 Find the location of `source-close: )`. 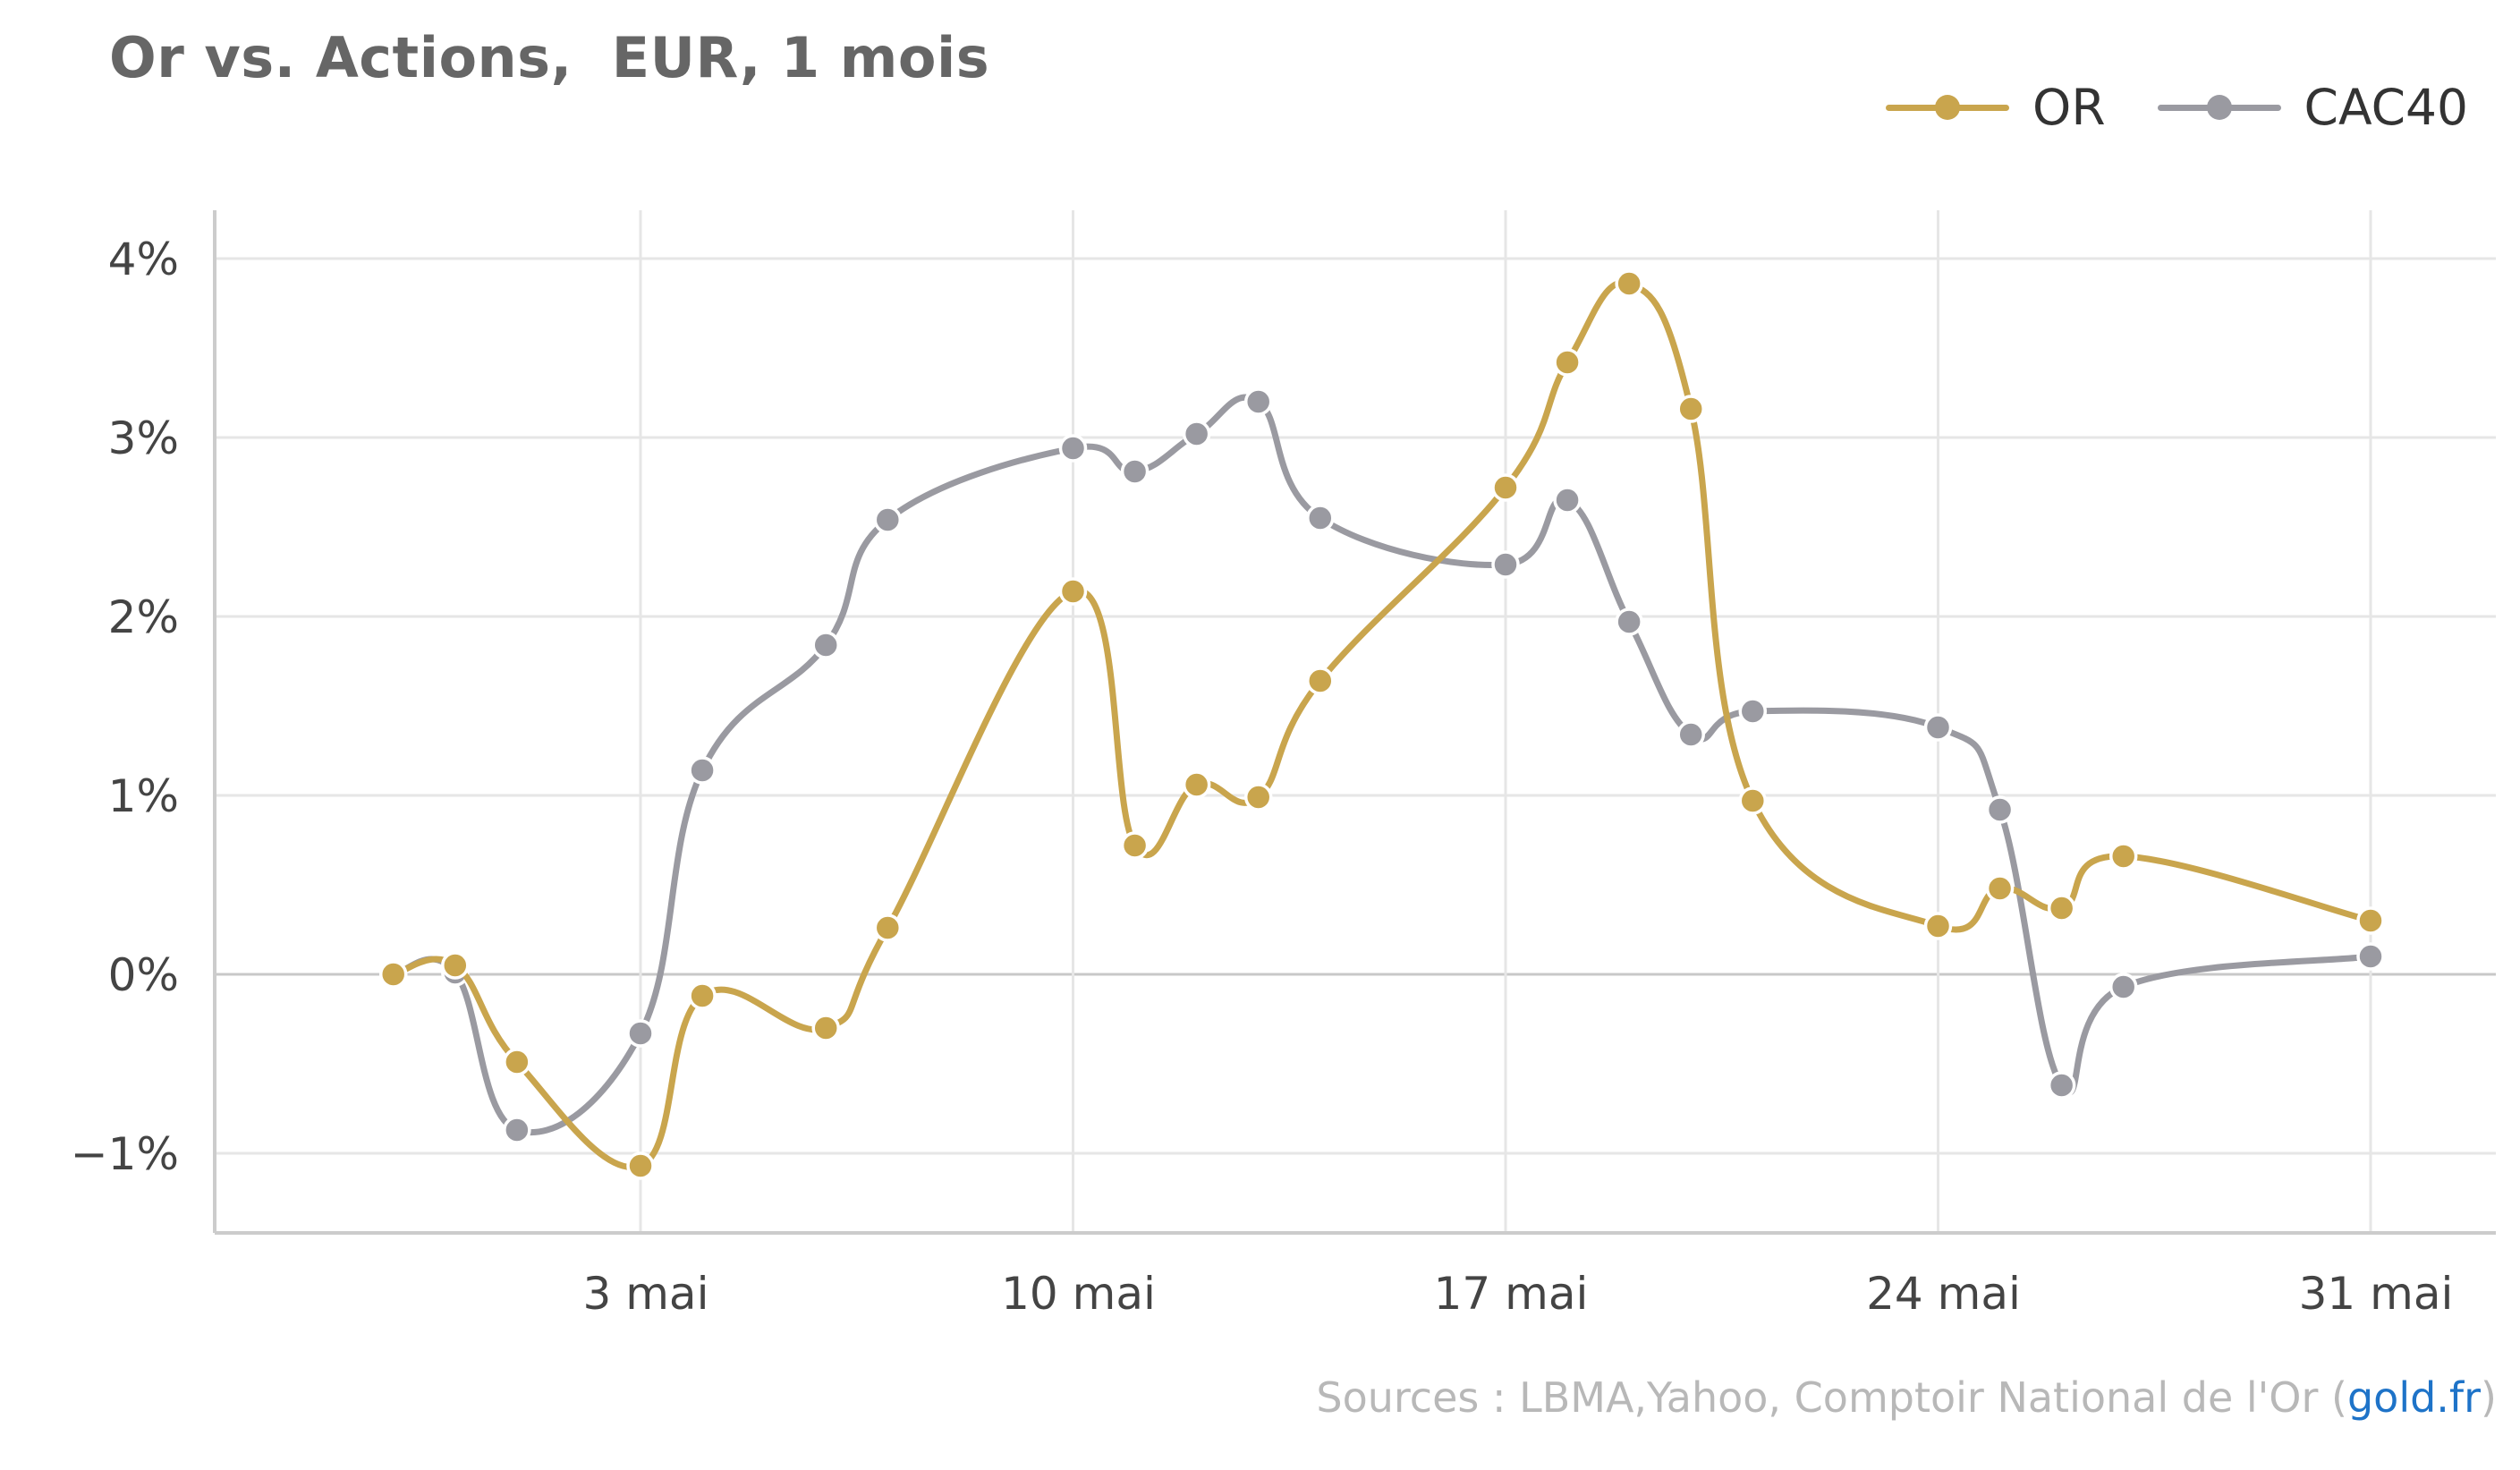

source-close: ) is located at coordinates (2489, 1397).